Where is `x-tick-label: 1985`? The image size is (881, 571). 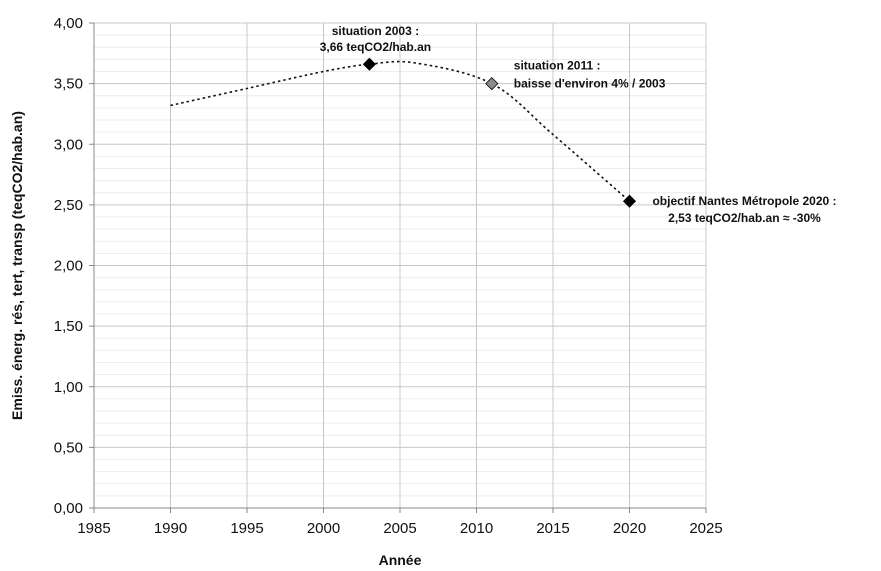 x-tick-label: 1985 is located at coordinates (93, 528).